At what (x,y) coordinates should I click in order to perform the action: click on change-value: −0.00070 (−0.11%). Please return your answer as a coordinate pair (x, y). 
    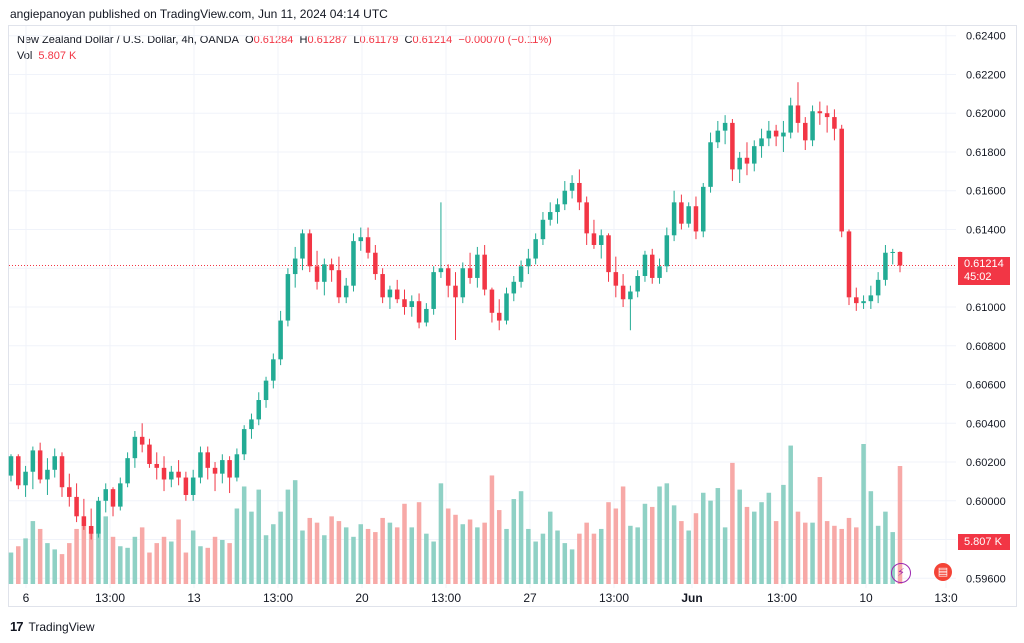
    Looking at the image, I should click on (505, 40).